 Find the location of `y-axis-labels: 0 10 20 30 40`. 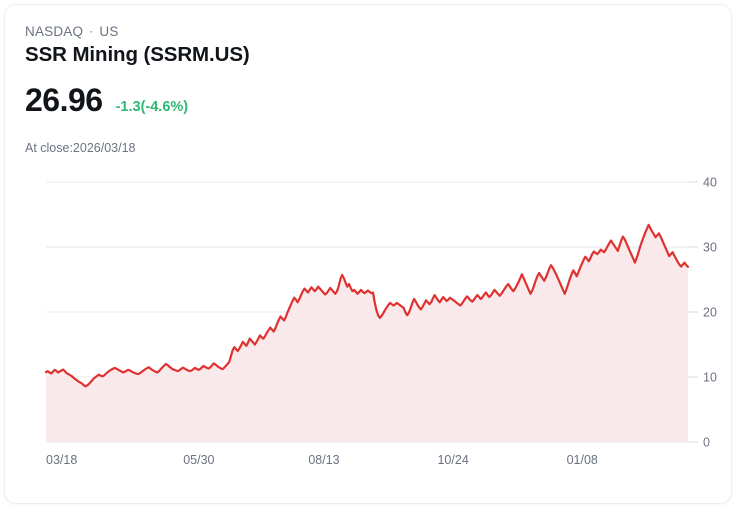

y-axis-labels: 0 10 20 30 40 is located at coordinates (710, 313).